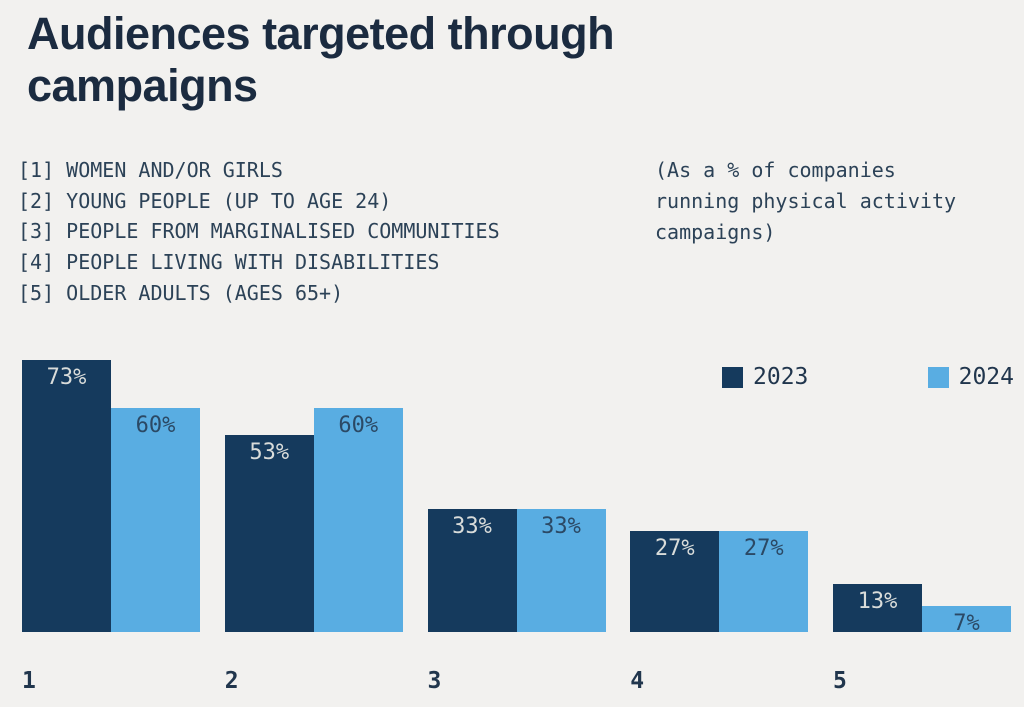  I want to click on legend-item-2023: 2023, so click(765, 377).